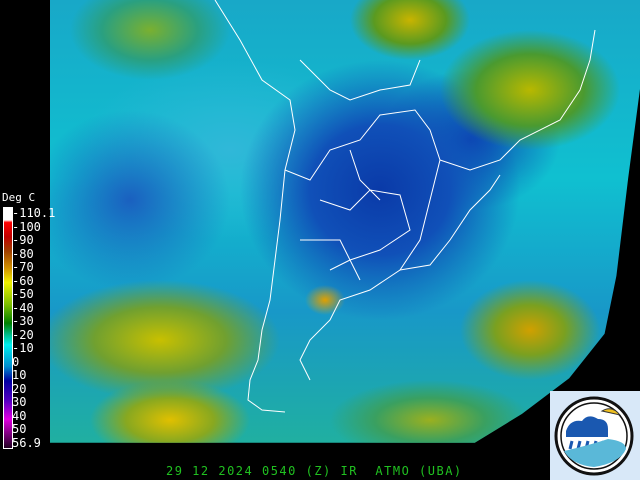 The width and height of the screenshot is (640, 480). Describe the element at coordinates (450, 222) in the screenshot. I see `uruguay-border` at that location.